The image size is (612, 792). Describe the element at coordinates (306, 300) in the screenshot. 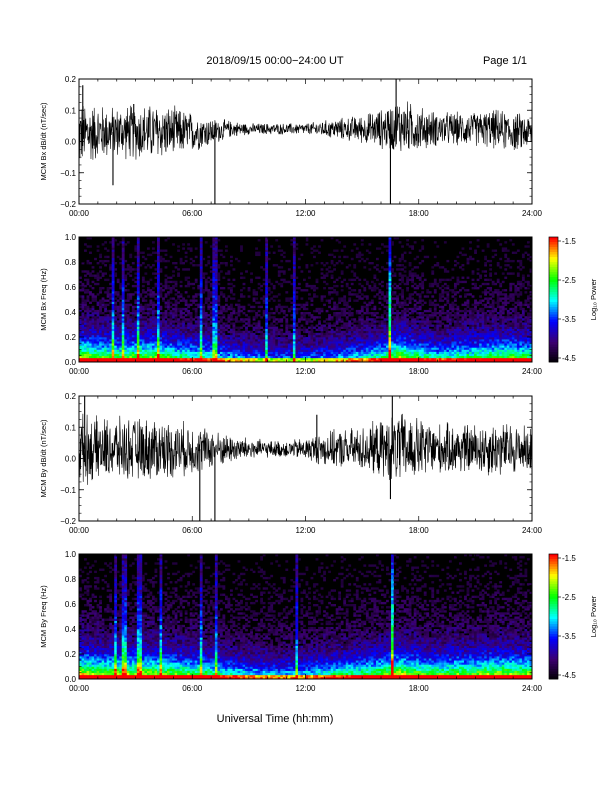

I see `spectrogram-cells` at that location.